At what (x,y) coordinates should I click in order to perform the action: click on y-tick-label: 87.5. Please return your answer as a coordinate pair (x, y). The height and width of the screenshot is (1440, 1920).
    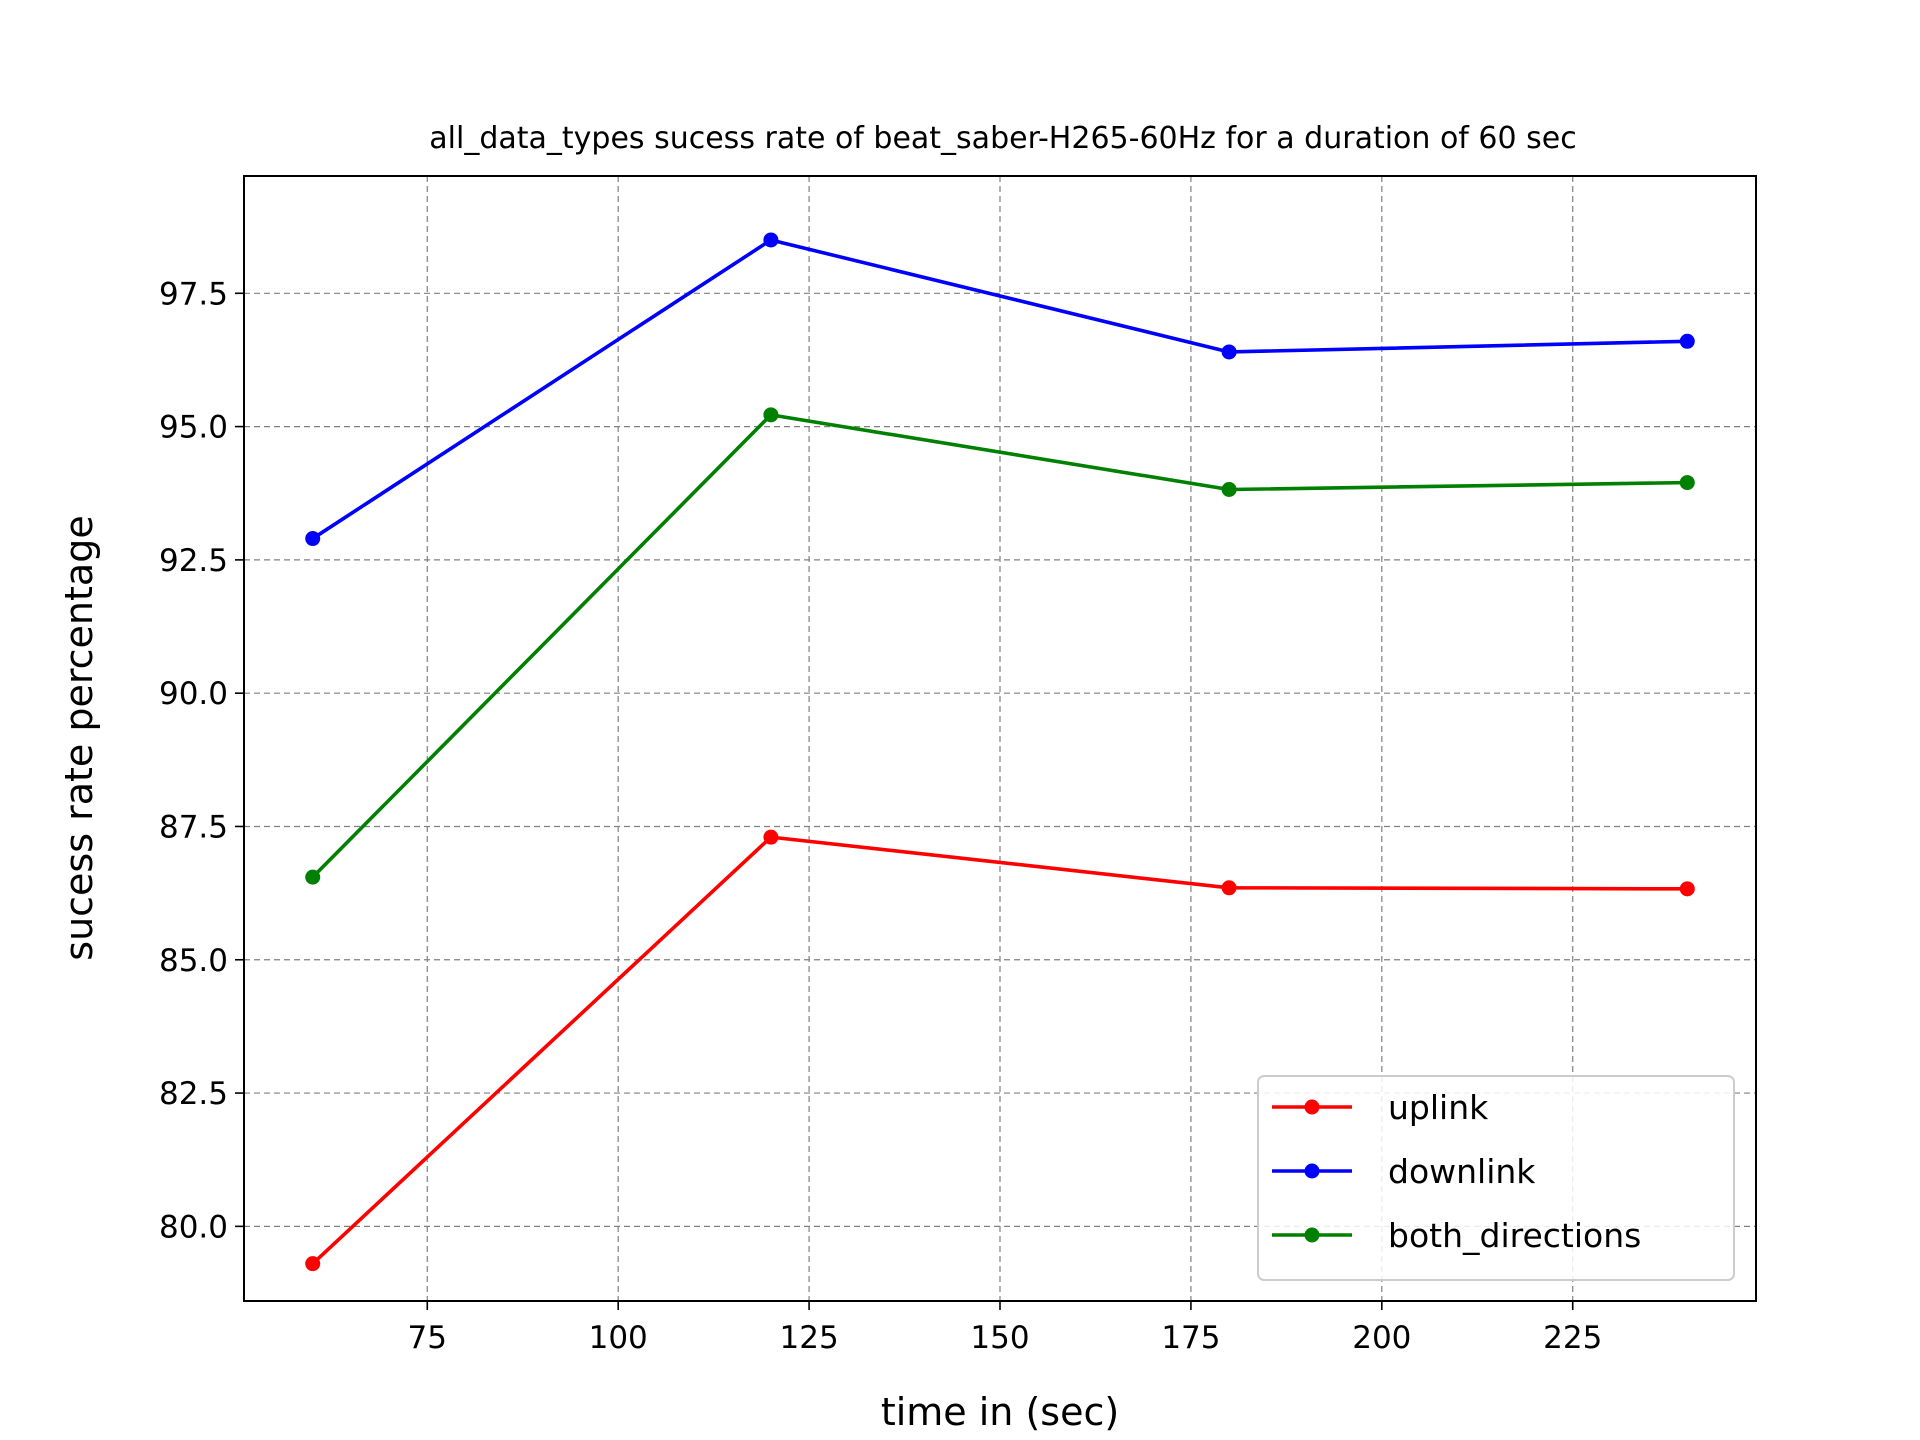
    Looking at the image, I should click on (193, 827).